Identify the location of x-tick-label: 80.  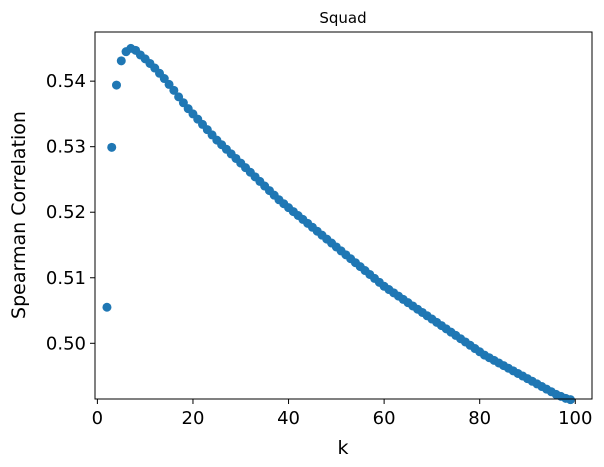
(479, 418).